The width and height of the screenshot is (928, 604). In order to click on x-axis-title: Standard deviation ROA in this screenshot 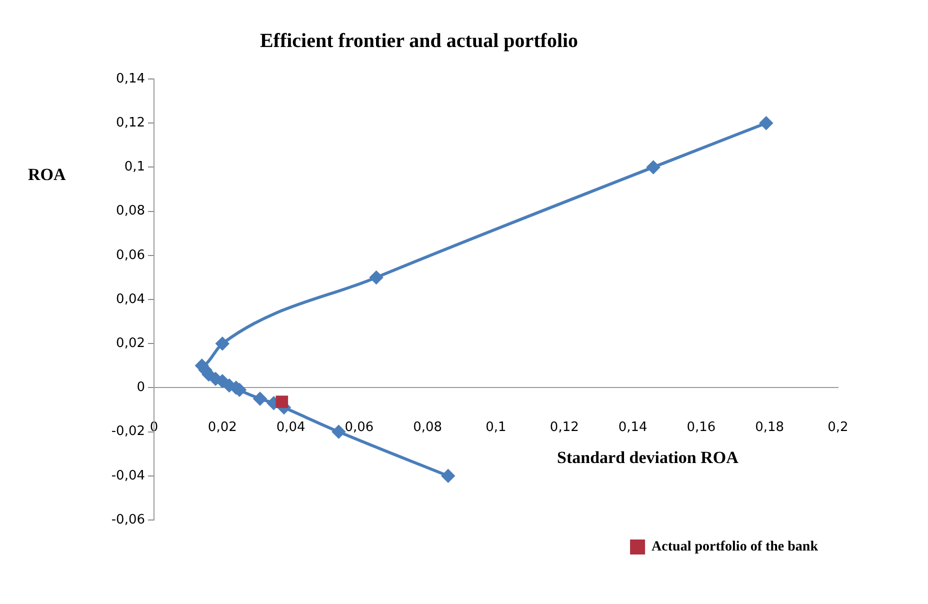, I will do `click(647, 458)`.